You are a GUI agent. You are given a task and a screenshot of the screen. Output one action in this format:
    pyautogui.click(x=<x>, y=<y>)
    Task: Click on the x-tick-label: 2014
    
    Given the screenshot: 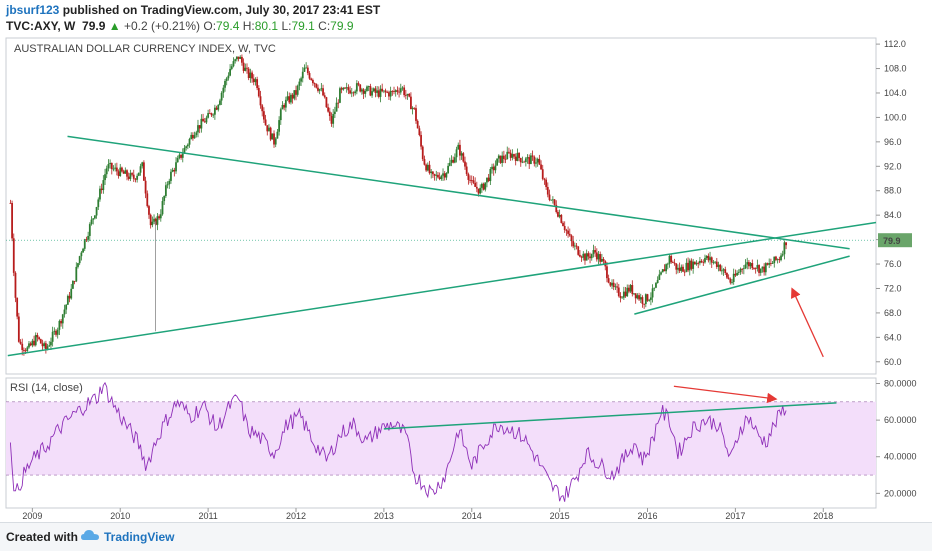 What is the action you would take?
    pyautogui.click(x=472, y=516)
    